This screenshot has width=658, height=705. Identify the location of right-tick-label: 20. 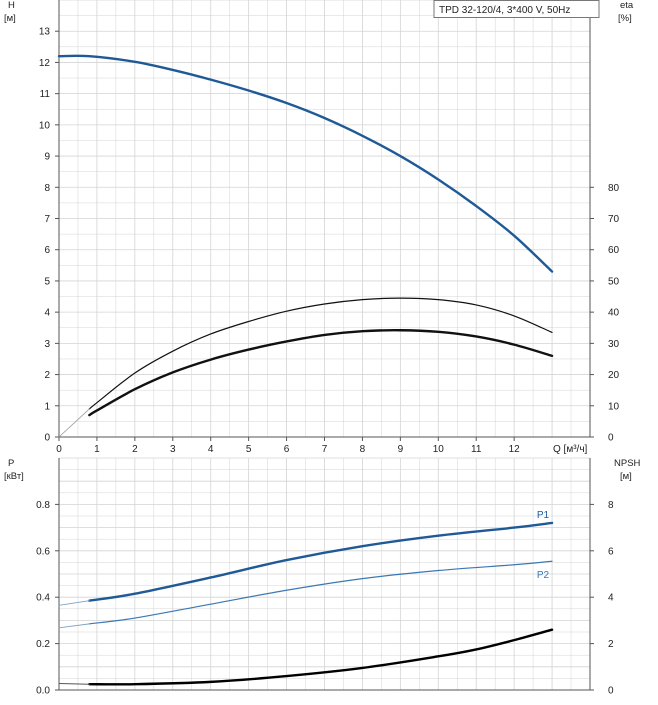
(614, 375).